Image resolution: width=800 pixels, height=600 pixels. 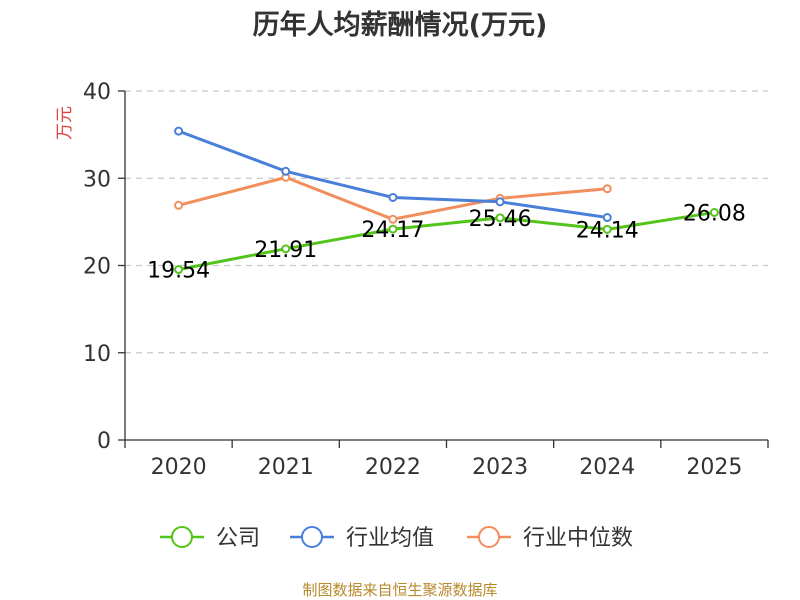 I want to click on x-tick-label: 2021, so click(x=286, y=467).